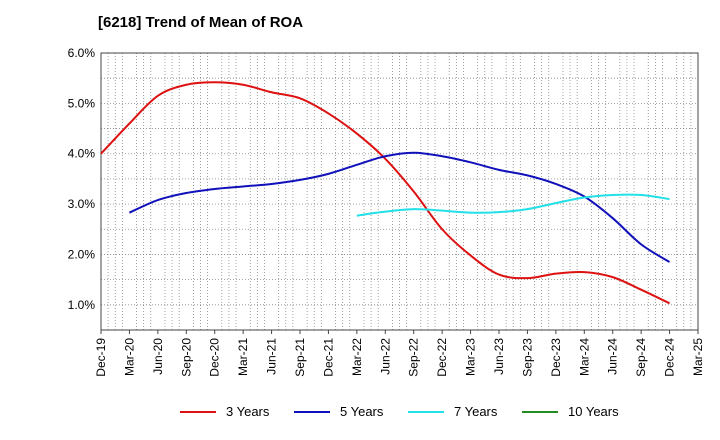 Image resolution: width=720 pixels, height=440 pixels. I want to click on x-tick-label: Sep-21, so click(300, 357).